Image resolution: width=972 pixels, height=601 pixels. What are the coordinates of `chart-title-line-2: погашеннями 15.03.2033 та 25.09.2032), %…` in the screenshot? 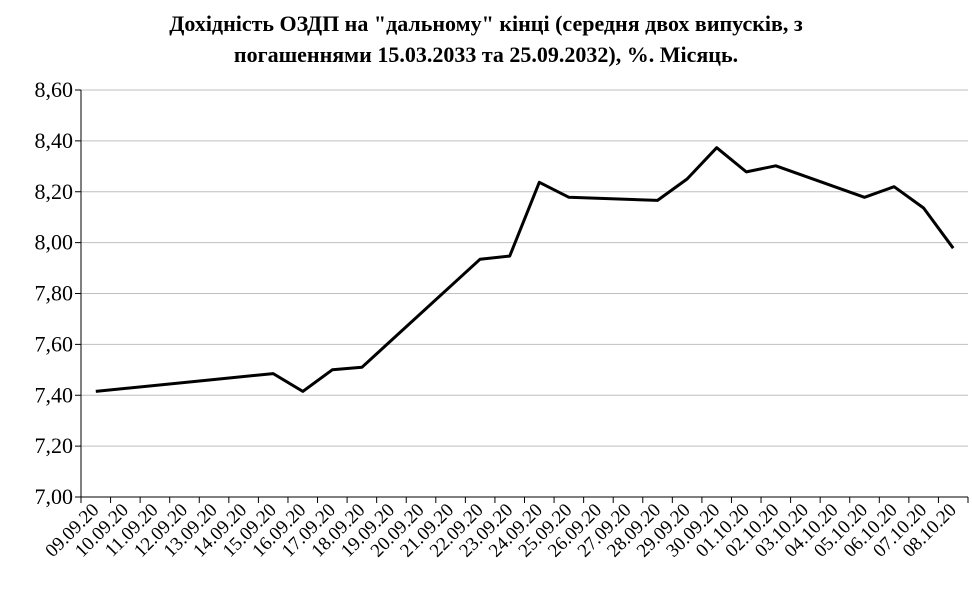 It's located at (486, 54).